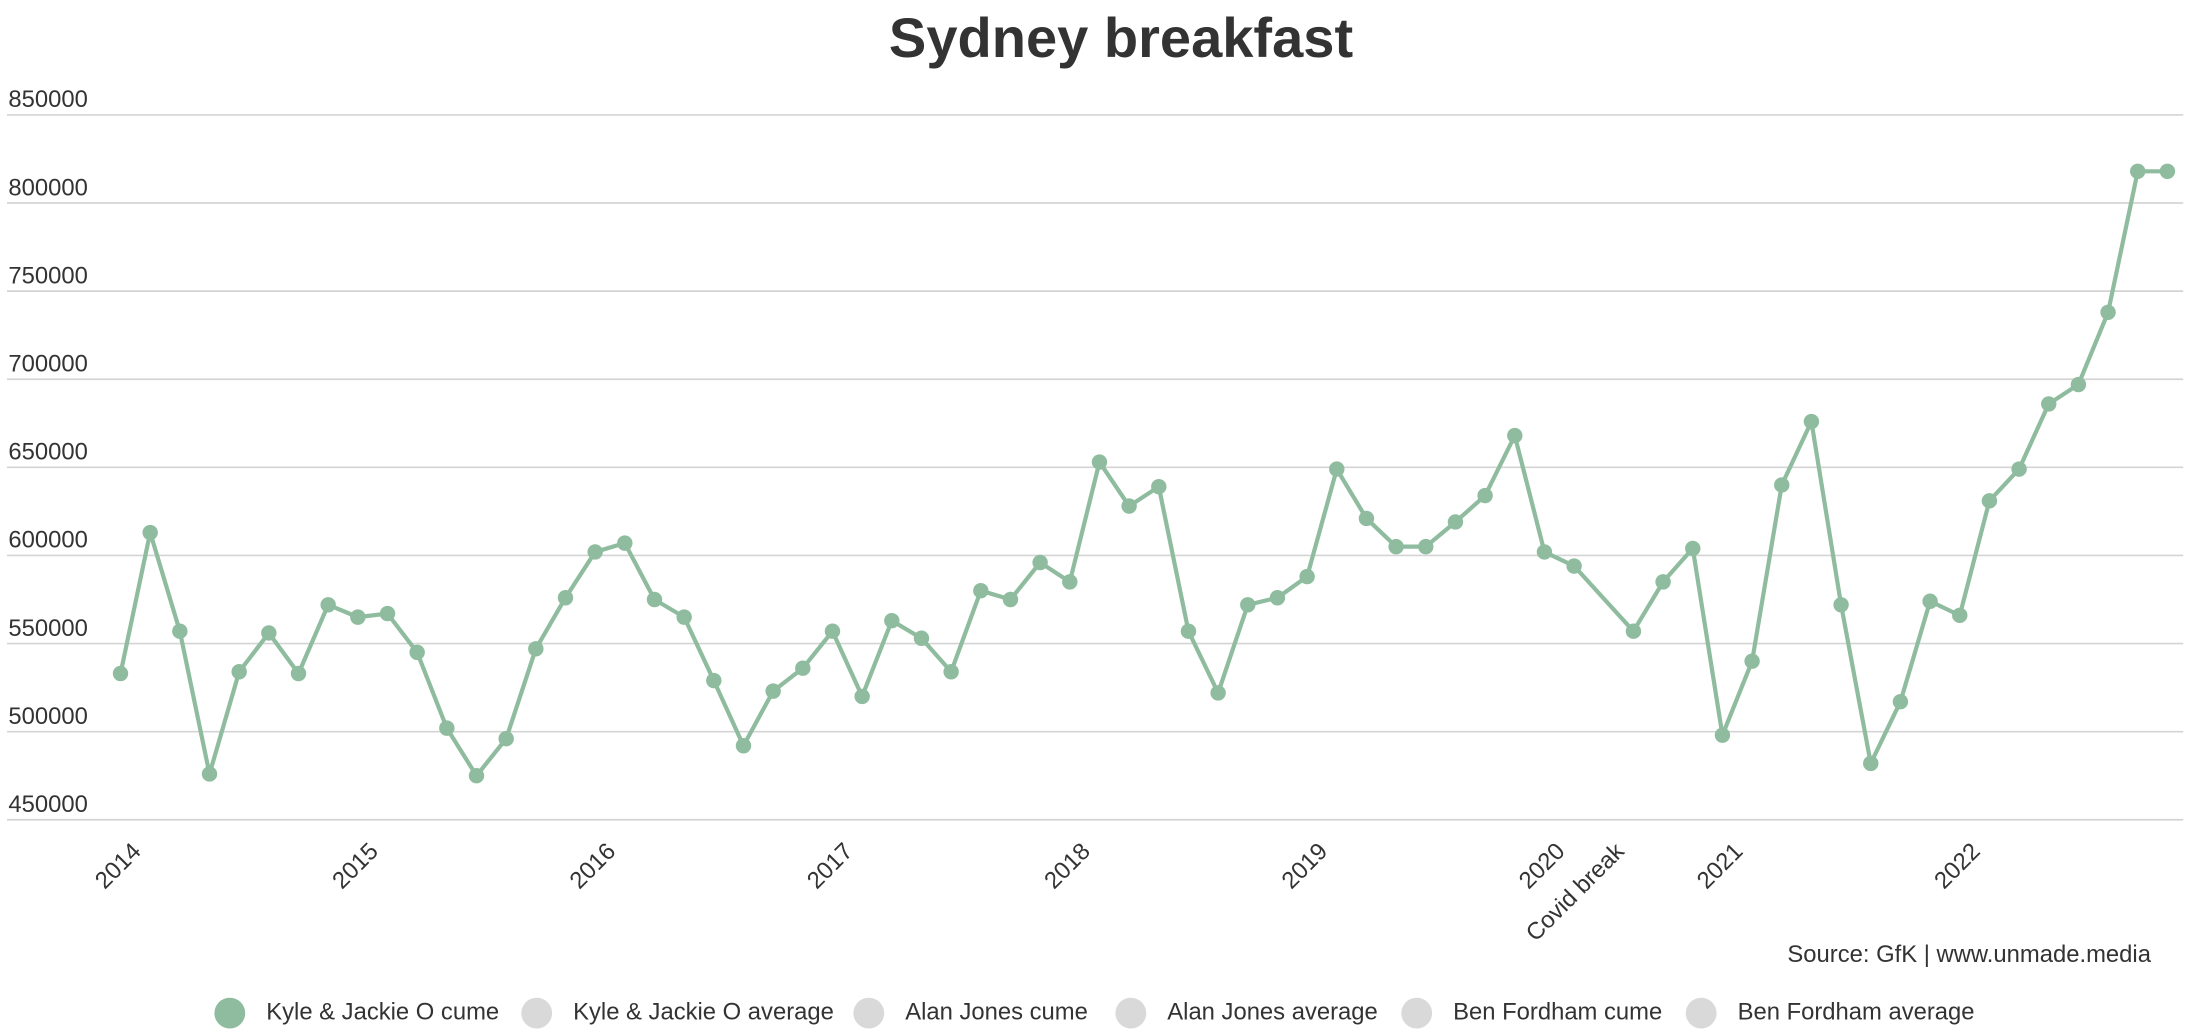 The width and height of the screenshot is (2186, 1036). Describe the element at coordinates (830, 866) in the screenshot. I see `x-tick-label: 2017` at that location.